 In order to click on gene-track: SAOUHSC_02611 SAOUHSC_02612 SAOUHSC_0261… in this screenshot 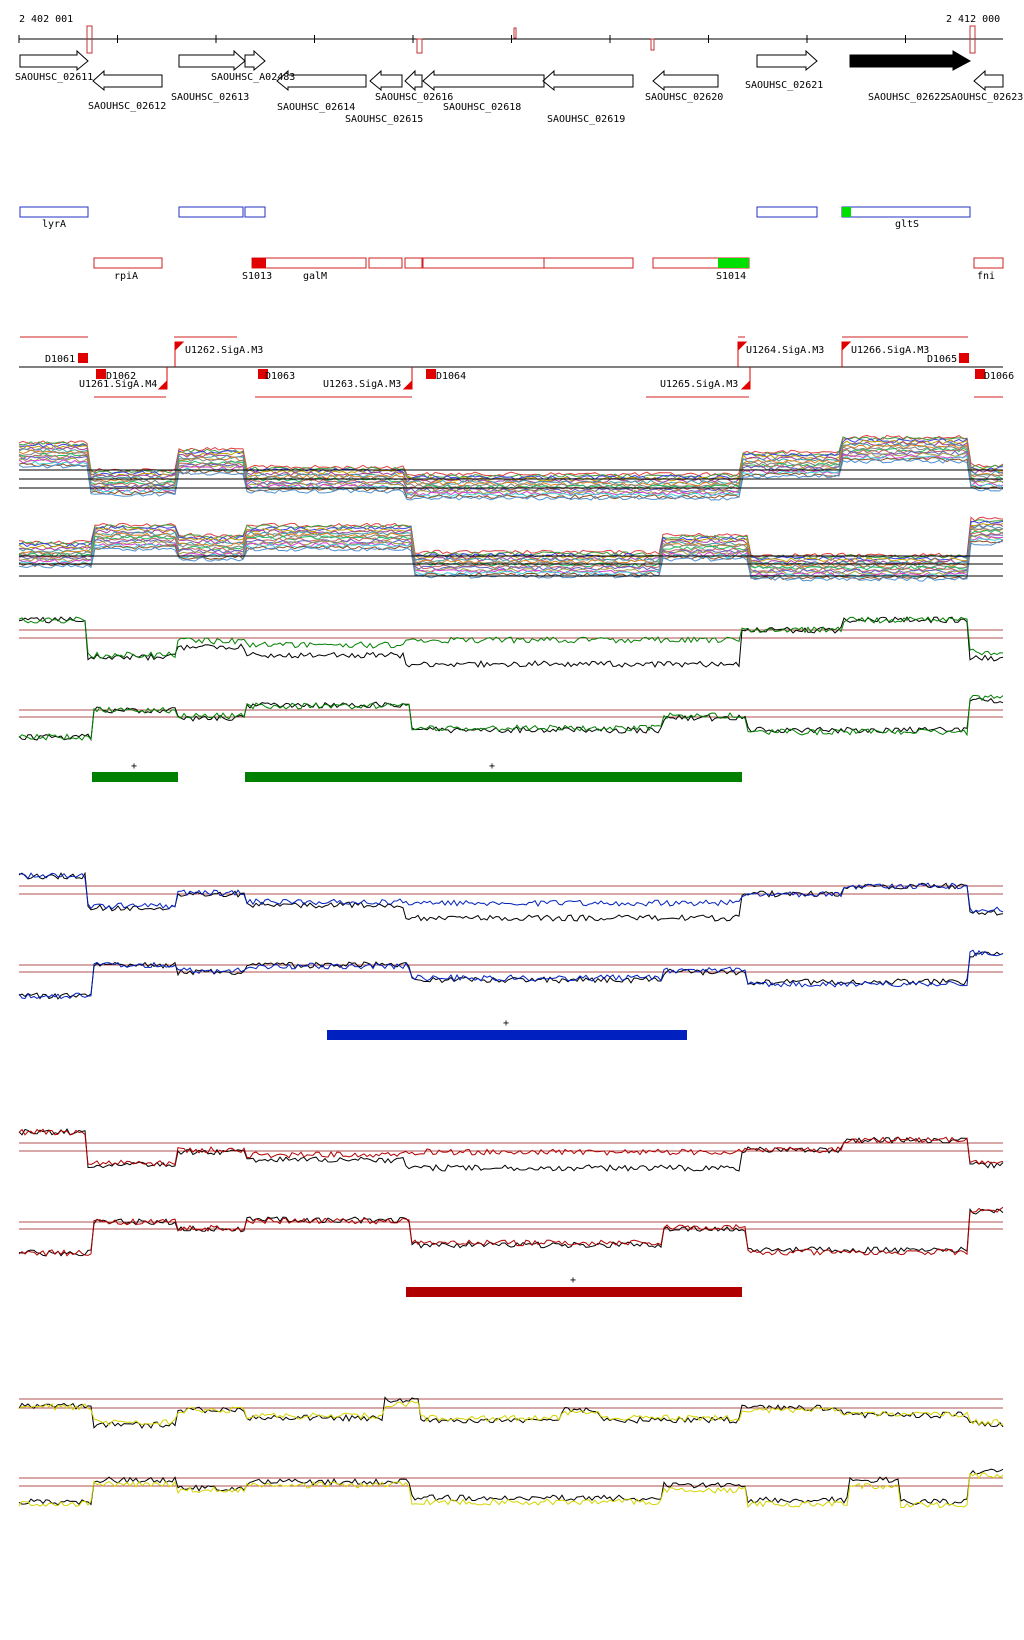, I will do `click(519, 87)`.